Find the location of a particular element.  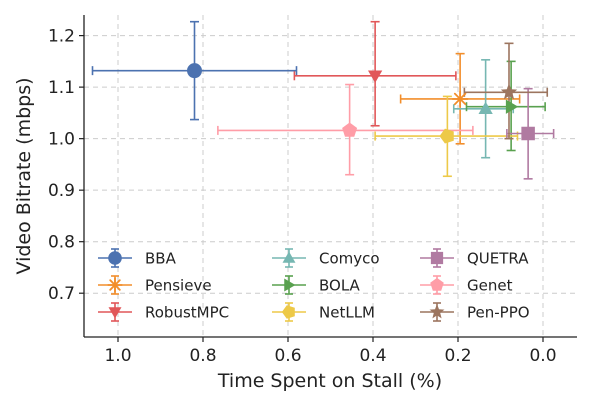

legend-marker-pen-ppo is located at coordinates (437, 311).